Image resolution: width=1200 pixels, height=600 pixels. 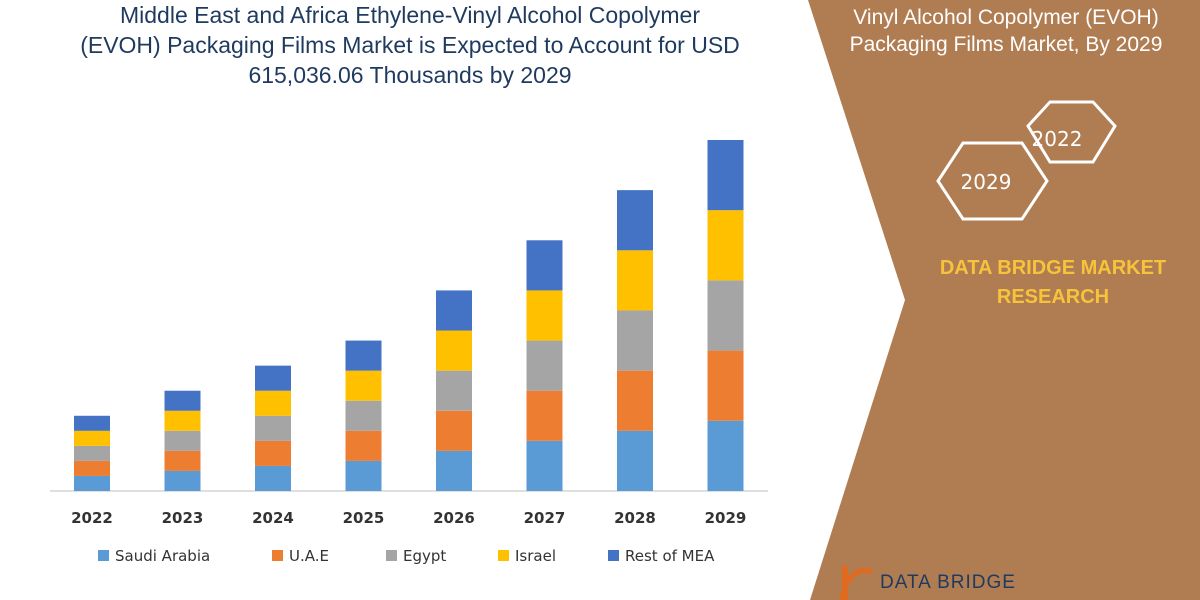 What do you see at coordinates (273, 518) in the screenshot?
I see `x-tick-label-2024: 2024` at bounding box center [273, 518].